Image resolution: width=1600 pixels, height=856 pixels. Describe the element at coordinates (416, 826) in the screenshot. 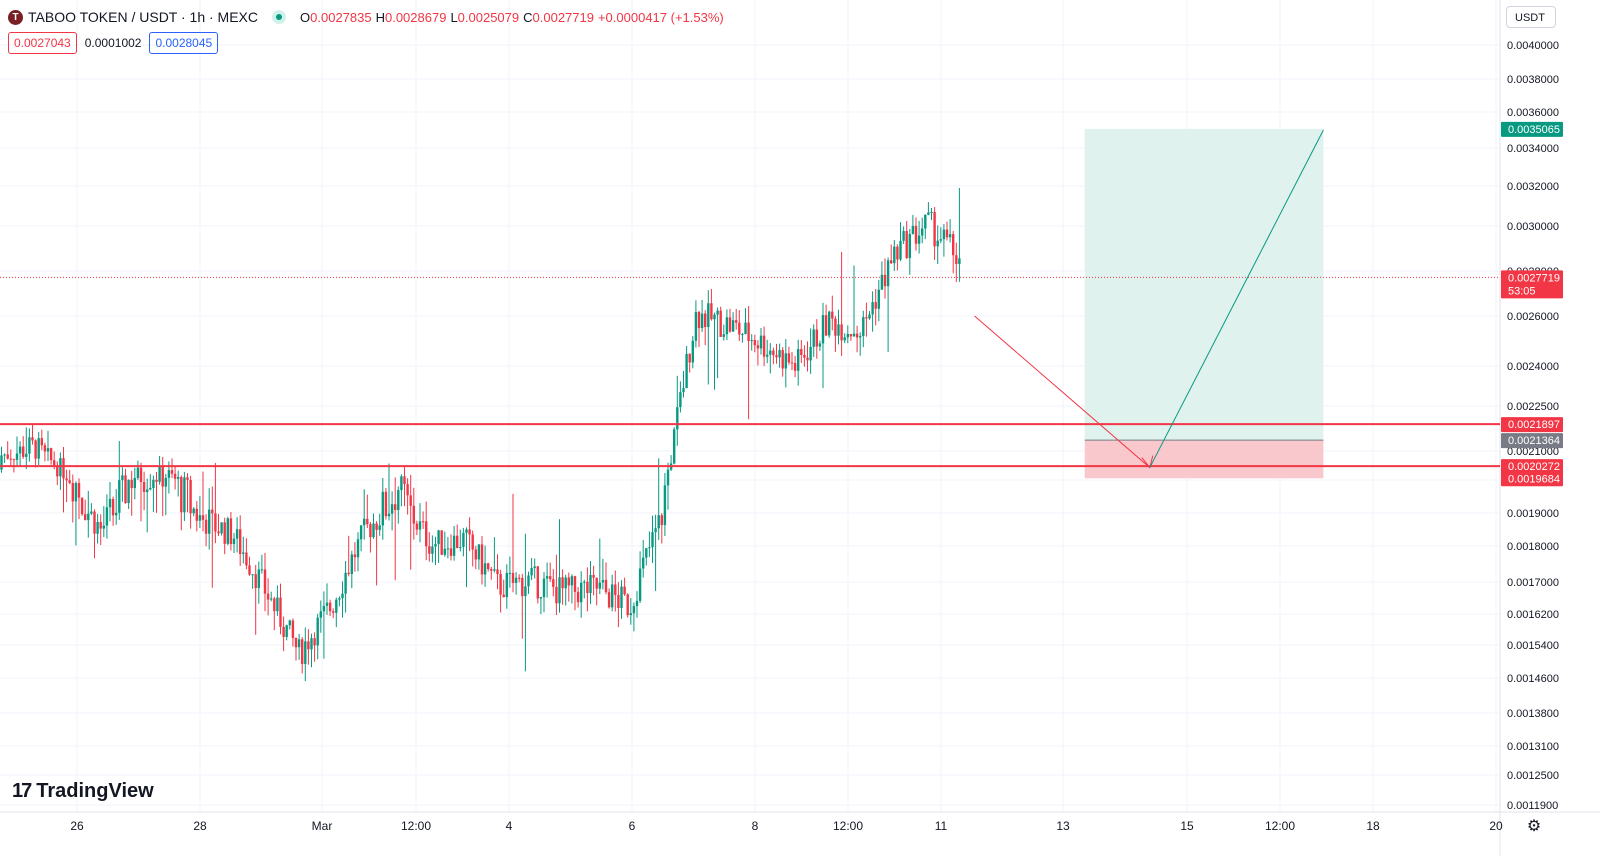

I see `x-tick-label-3: 12:00` at that location.